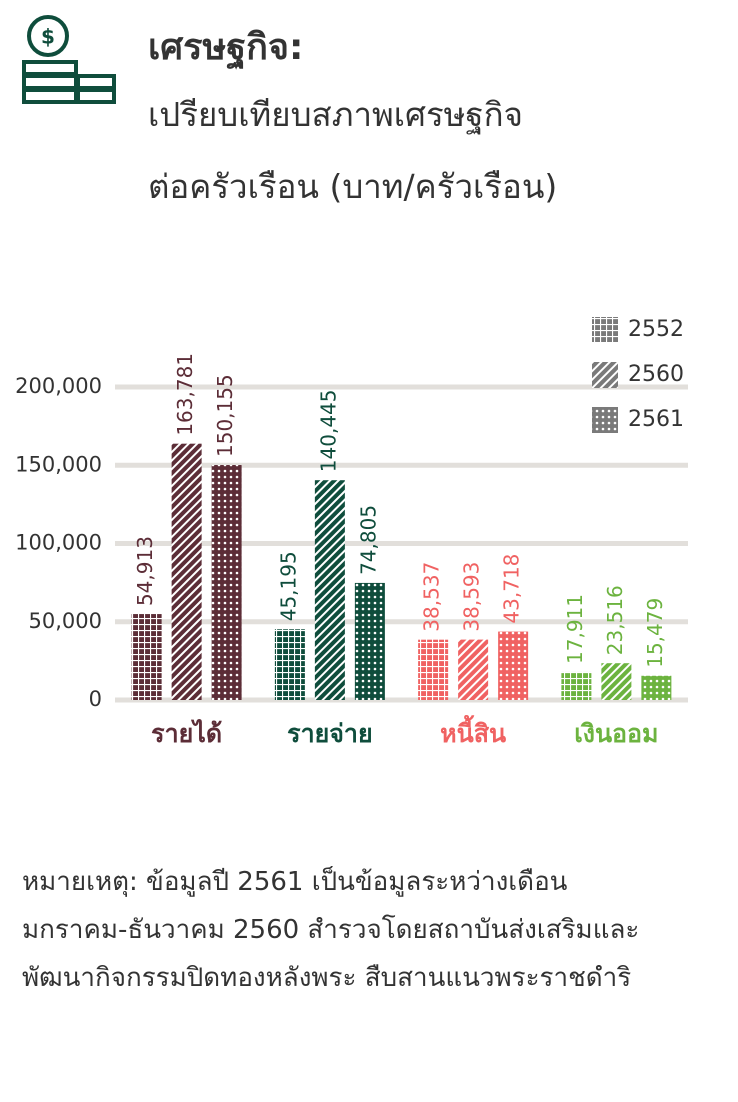 Image resolution: width=738 pixels, height=1102 pixels. What do you see at coordinates (58, 464) in the screenshot?
I see `y-tick-label: 150,000` at bounding box center [58, 464].